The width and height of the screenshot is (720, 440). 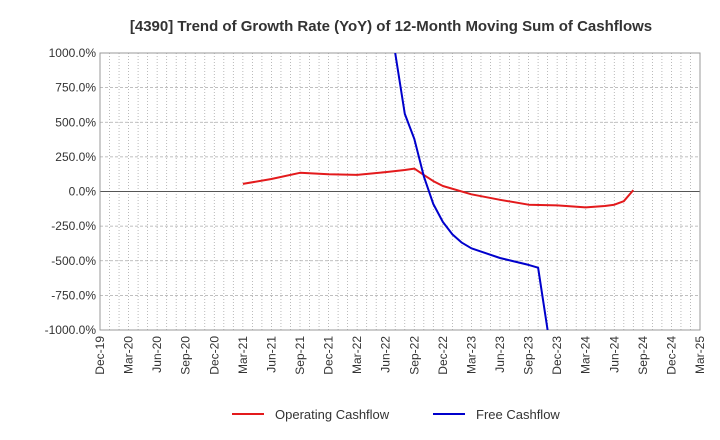 I want to click on x-tick-label: Dec-24, so click(x=671, y=355).